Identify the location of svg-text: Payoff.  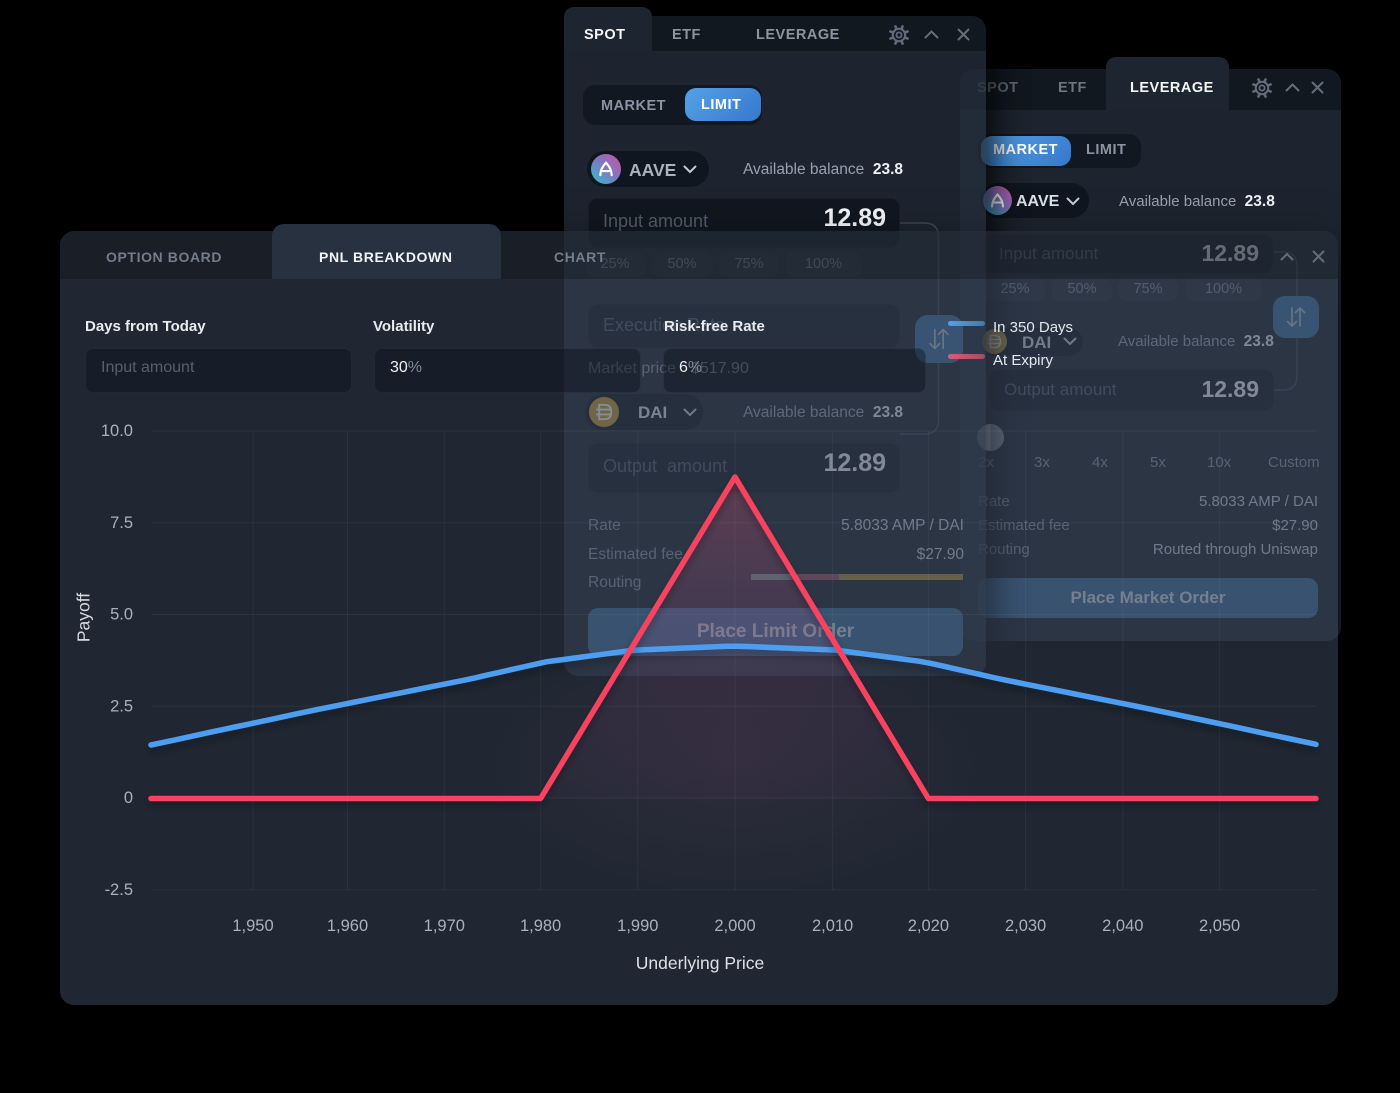
(84, 617).